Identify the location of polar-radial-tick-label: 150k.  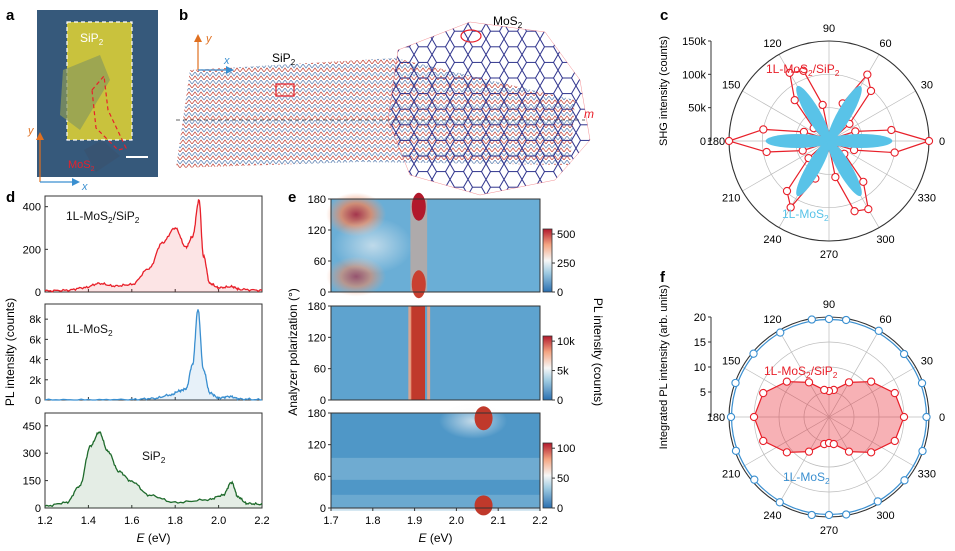
(694, 42).